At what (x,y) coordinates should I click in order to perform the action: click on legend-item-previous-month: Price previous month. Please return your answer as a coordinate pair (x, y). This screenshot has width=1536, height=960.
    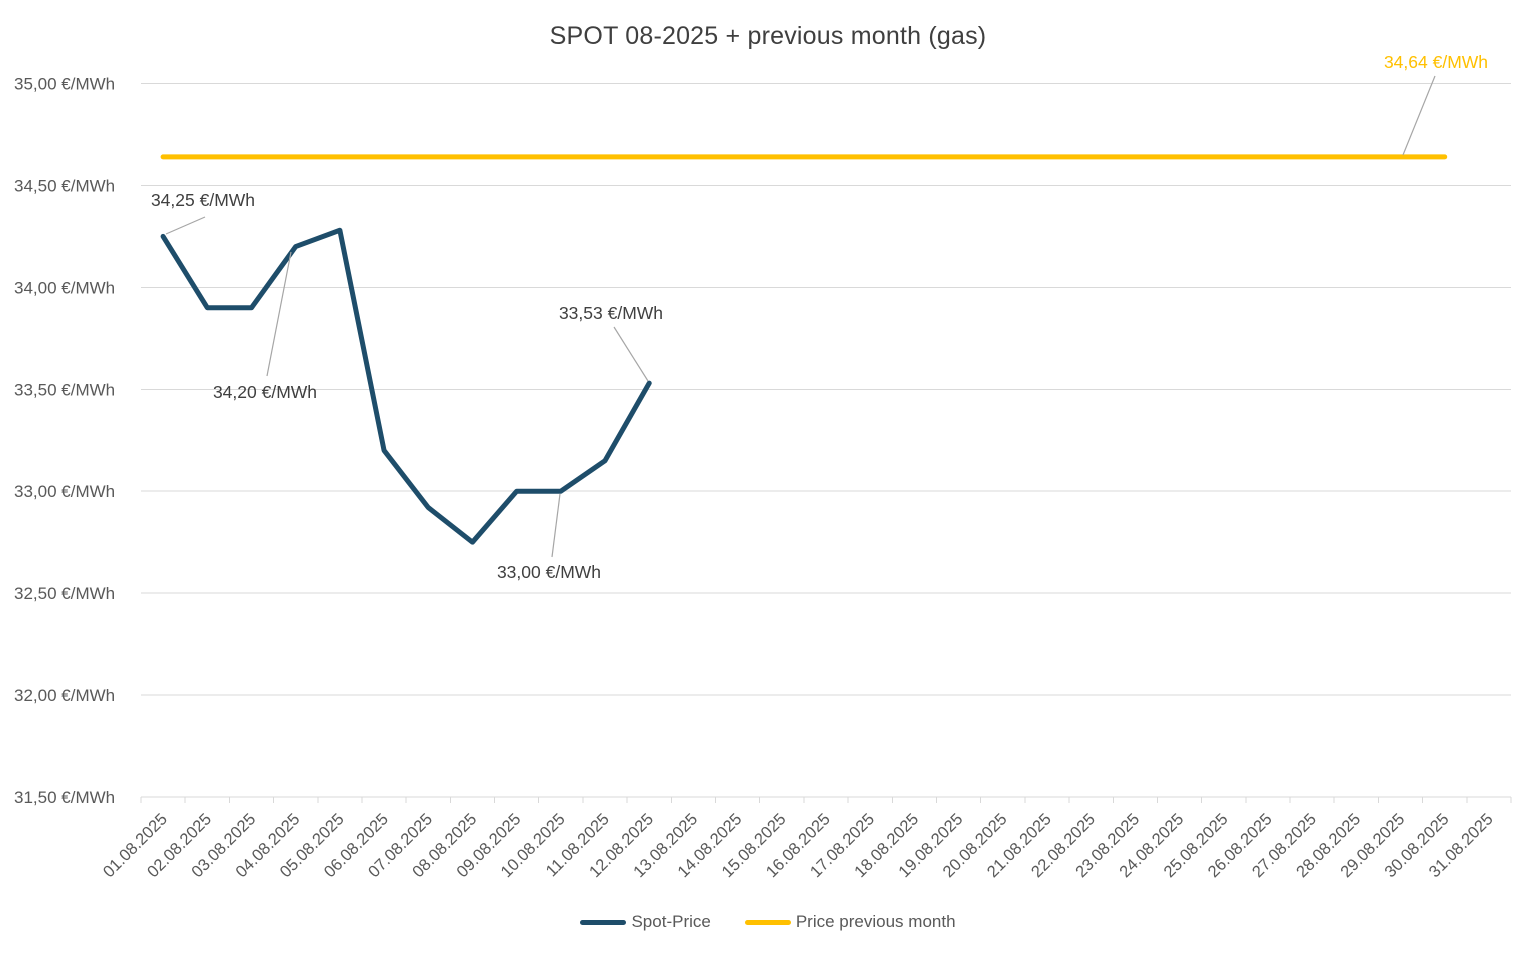
    Looking at the image, I should click on (850, 922).